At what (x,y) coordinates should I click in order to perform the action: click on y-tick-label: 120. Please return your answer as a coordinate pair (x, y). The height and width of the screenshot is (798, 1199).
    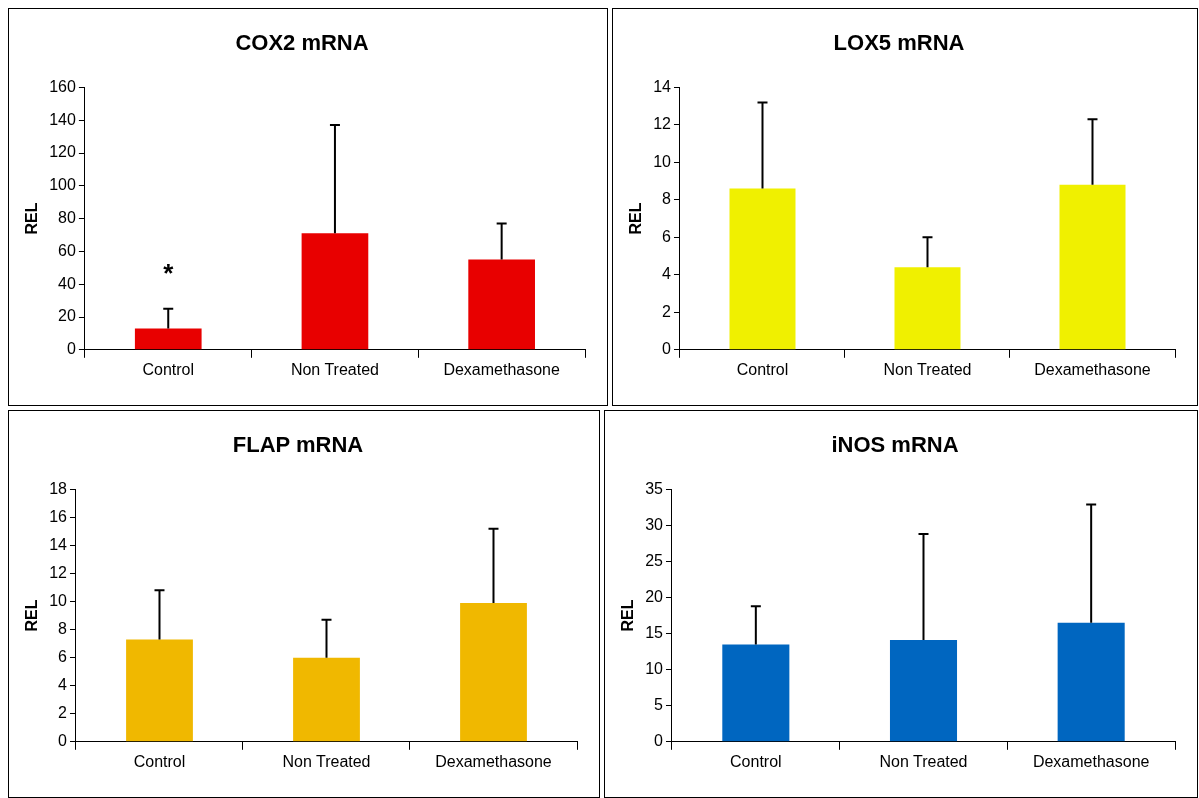
    Looking at the image, I should click on (62, 152).